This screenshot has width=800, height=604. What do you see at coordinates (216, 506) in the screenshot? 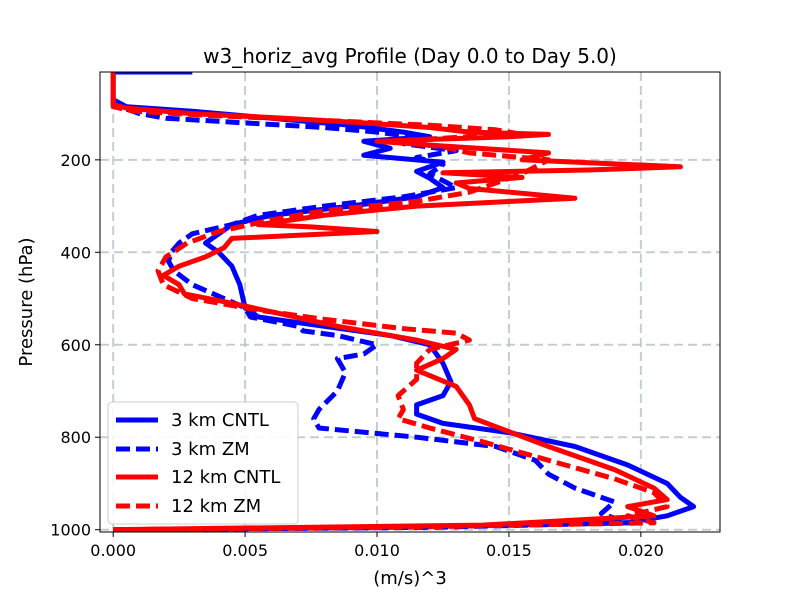
I see `legend-label-12km-zm: 12 km ZM` at bounding box center [216, 506].